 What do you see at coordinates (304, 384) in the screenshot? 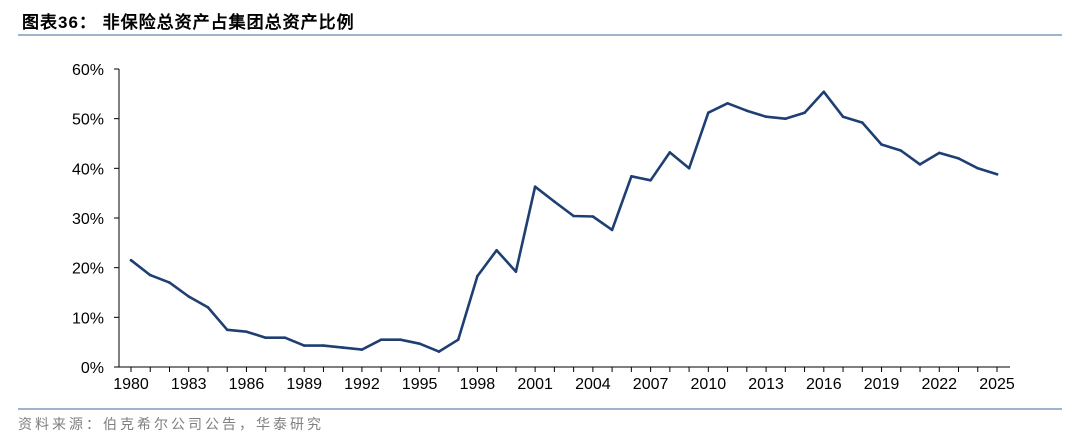
I see `x-tick-label: 1989` at bounding box center [304, 384].